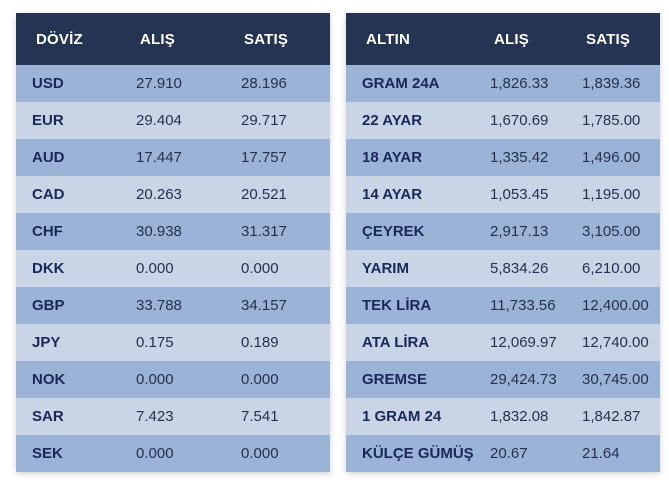 The width and height of the screenshot is (669, 488). I want to click on row-buy-value: 29,424.73, so click(523, 379).